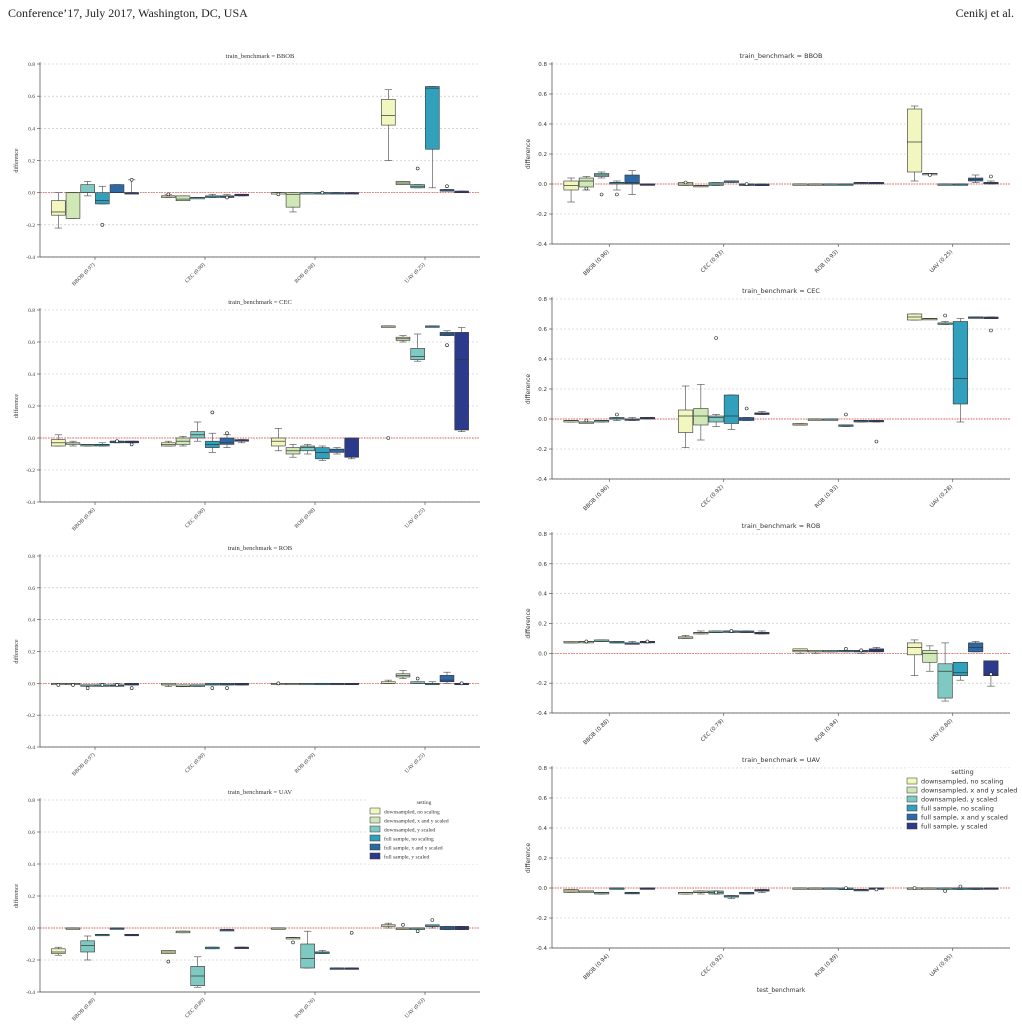  Describe the element at coordinates (596, 967) in the screenshot. I see `x-tick-label: BBOB (0.94)` at that location.